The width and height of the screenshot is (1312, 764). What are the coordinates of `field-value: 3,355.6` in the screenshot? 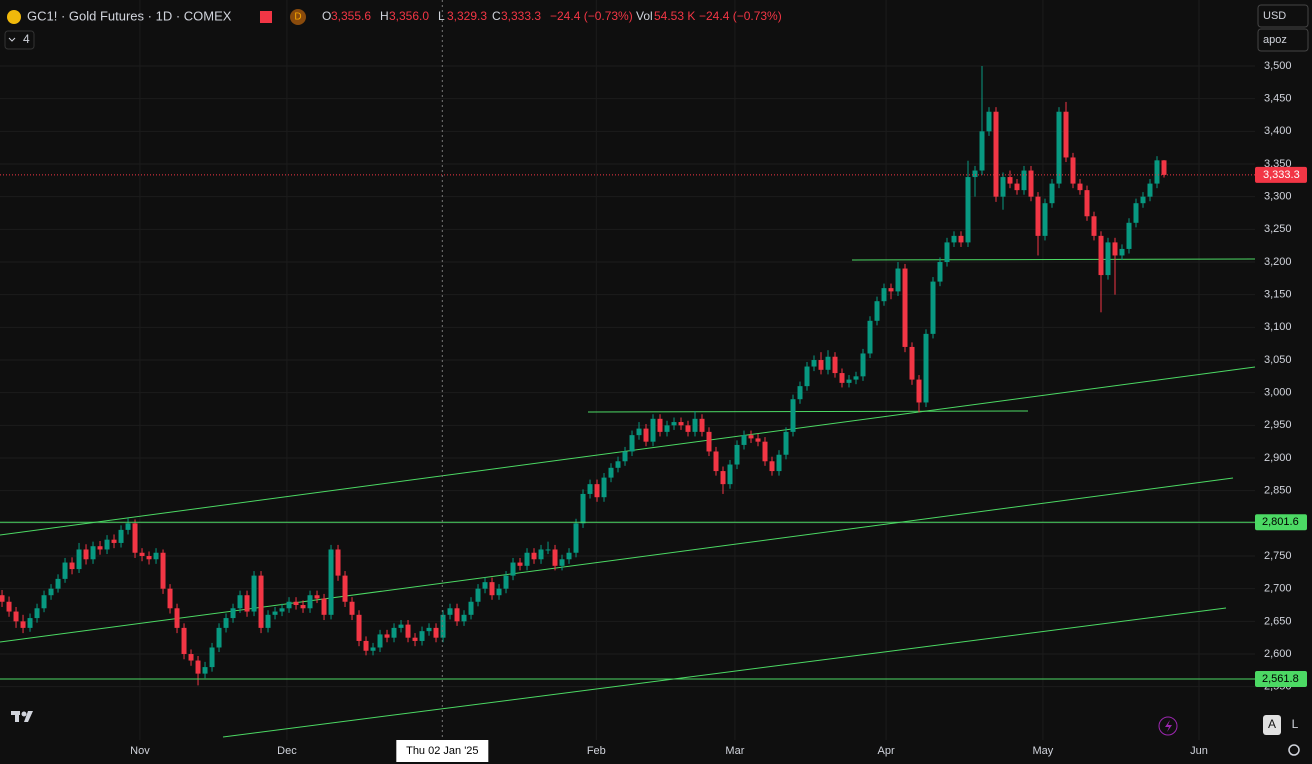 It's located at (351, 16).